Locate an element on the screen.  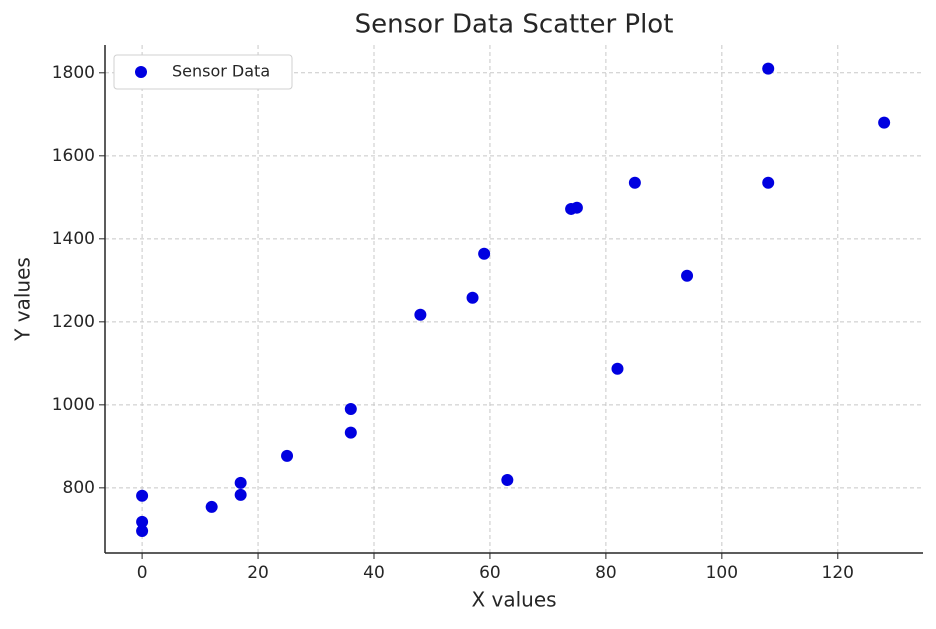
x-tick-label: 100 is located at coordinates (722, 573).